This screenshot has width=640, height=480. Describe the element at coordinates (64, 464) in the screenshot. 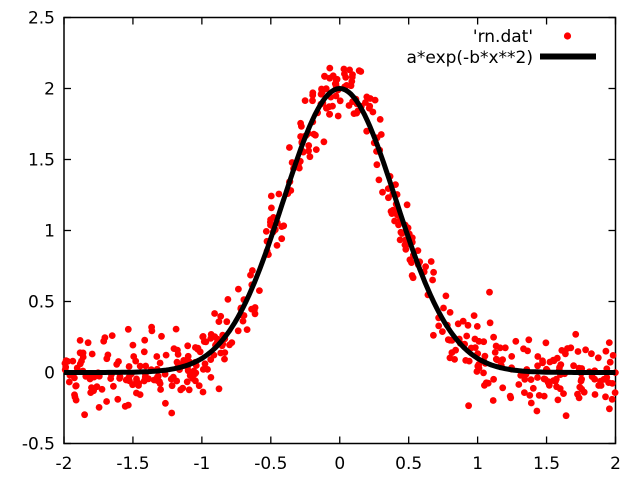

I see `x-tick-label: -2` at that location.